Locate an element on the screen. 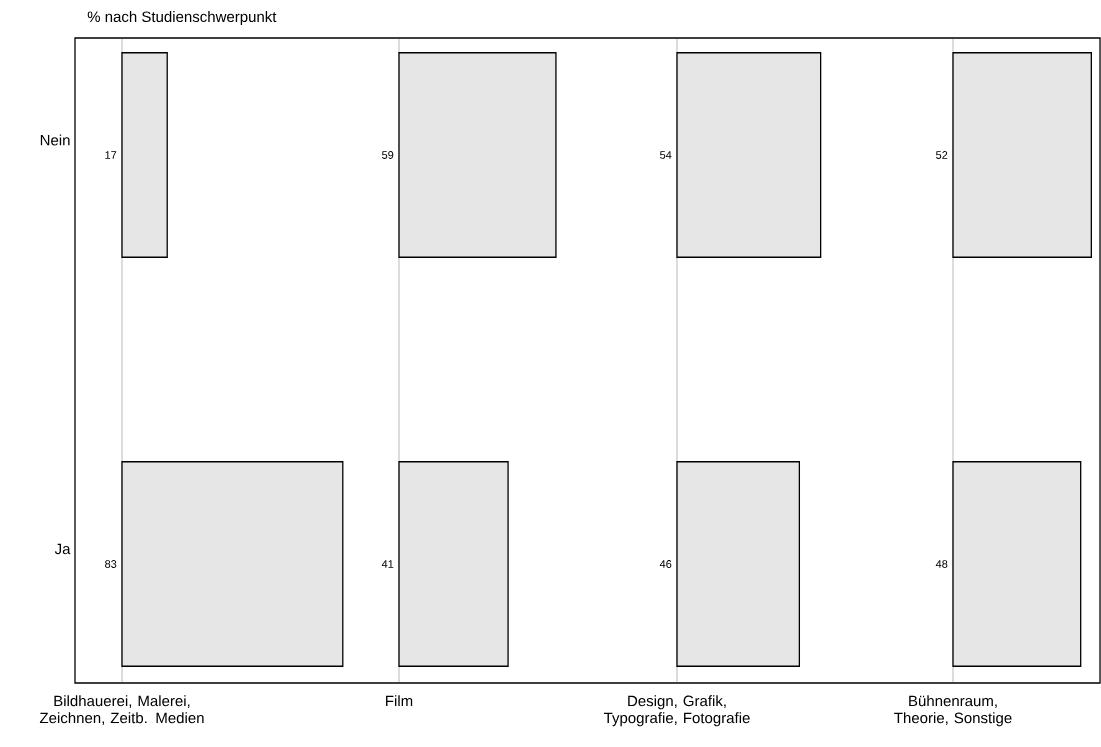 Image resolution: width=1101 pixels, height=747 pixels. data-label: 48 is located at coordinates (941, 564).